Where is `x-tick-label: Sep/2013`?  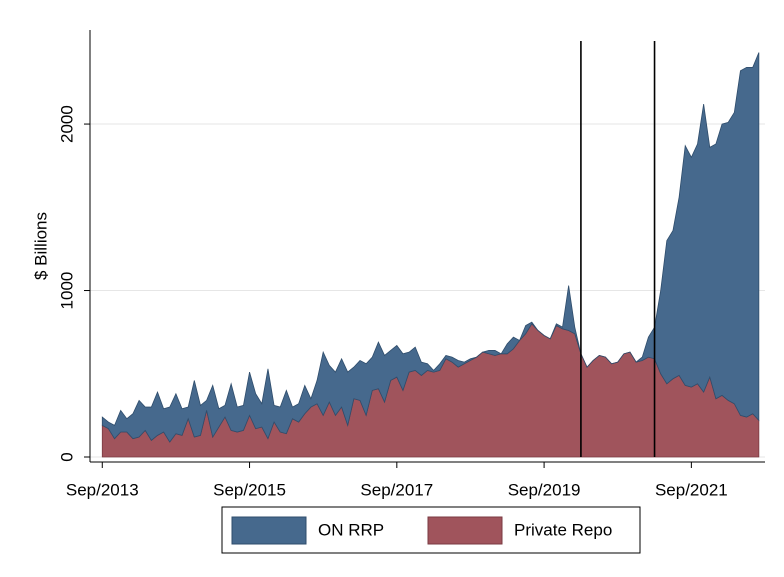 x-tick-label: Sep/2013 is located at coordinates (102, 489).